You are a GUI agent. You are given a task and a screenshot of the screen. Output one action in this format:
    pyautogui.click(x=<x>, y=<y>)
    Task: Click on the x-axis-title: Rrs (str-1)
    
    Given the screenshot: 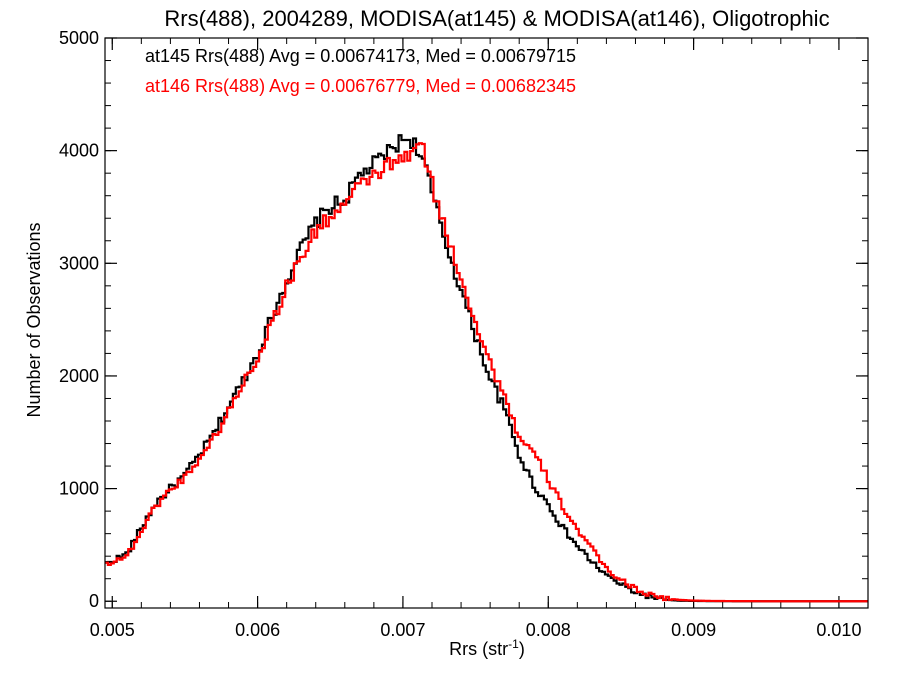 What is the action you would take?
    pyautogui.click(x=487, y=648)
    